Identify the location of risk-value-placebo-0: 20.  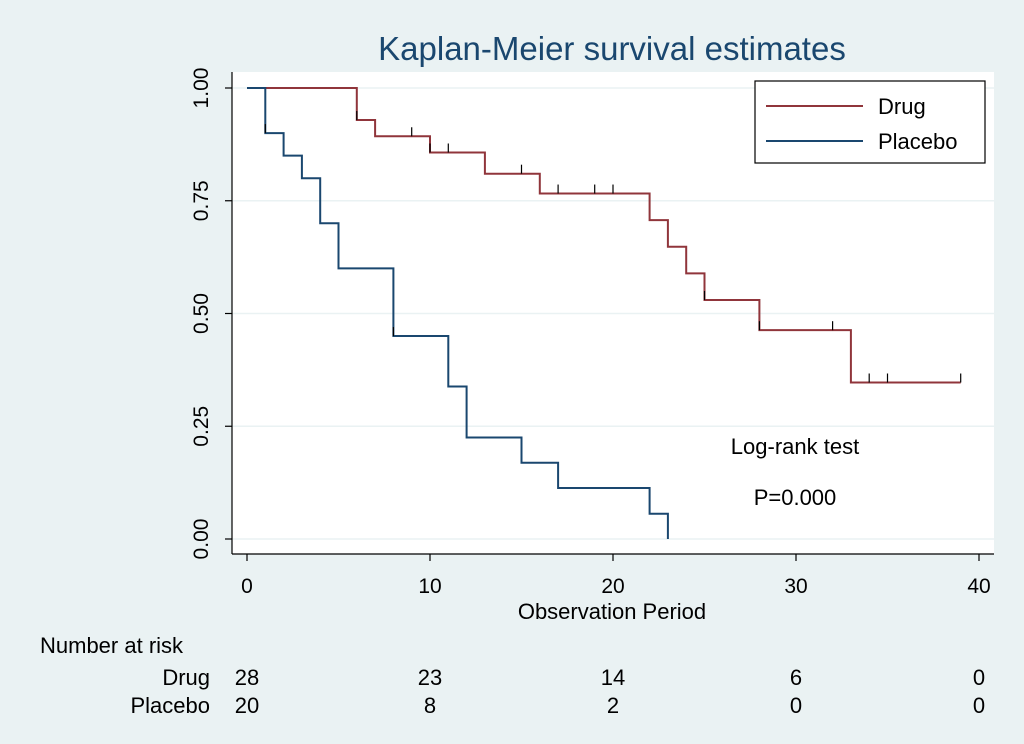
(247, 705).